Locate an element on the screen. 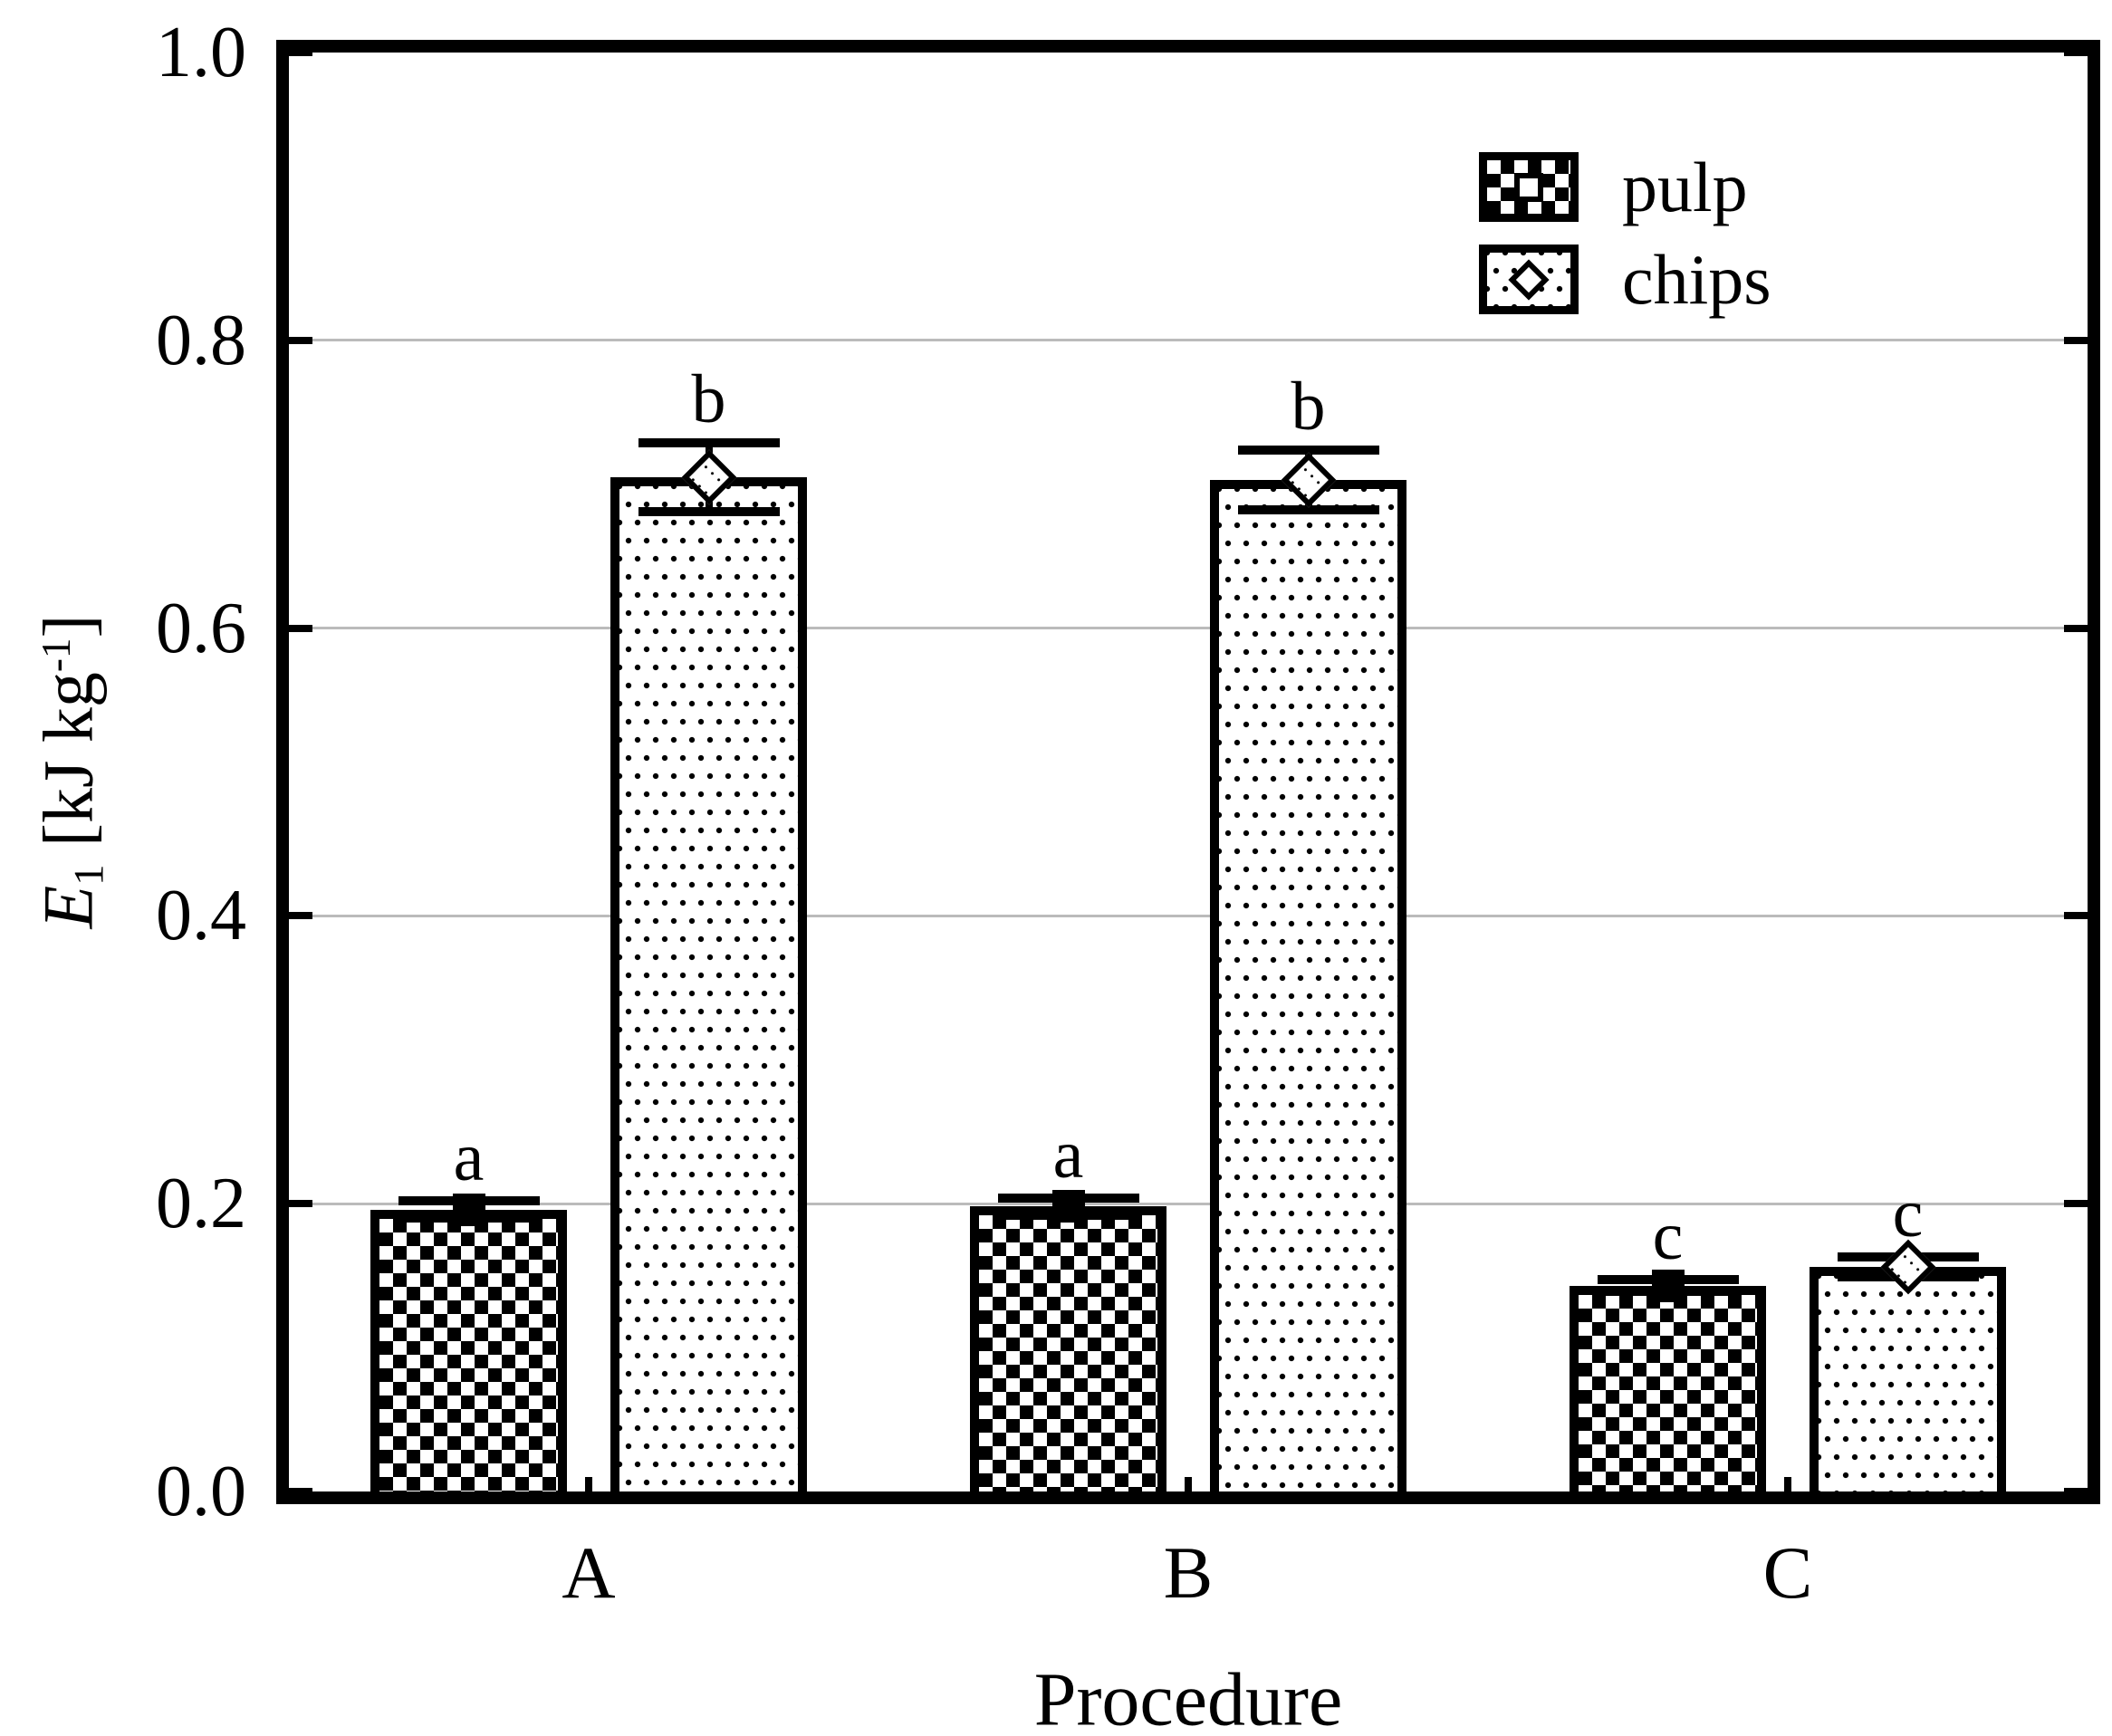  x-category-label-C: C is located at coordinates (1787, 1572).